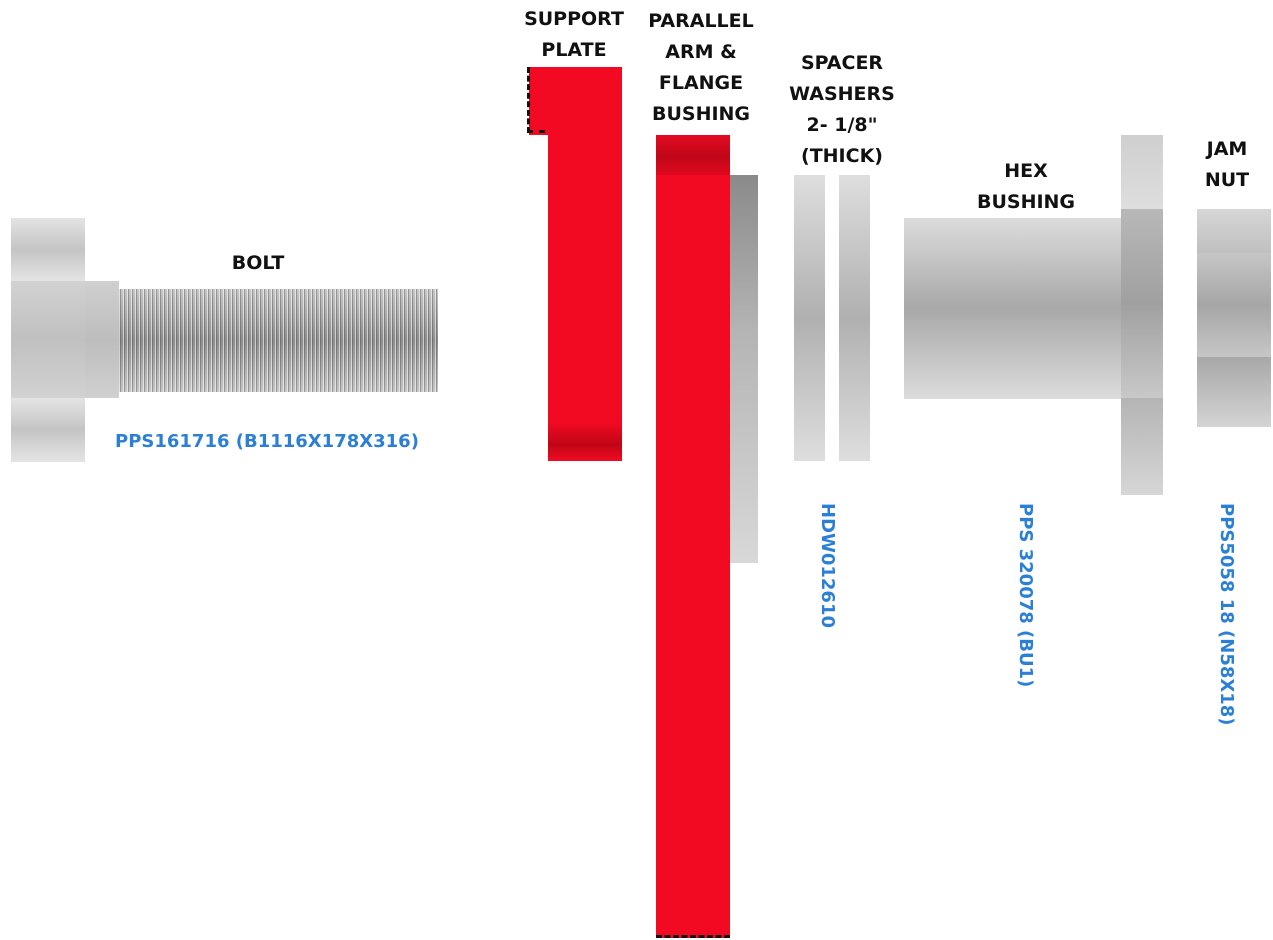  I want to click on hex-bushing-part-number: PPS 320078 (BU1), so click(1025, 595).